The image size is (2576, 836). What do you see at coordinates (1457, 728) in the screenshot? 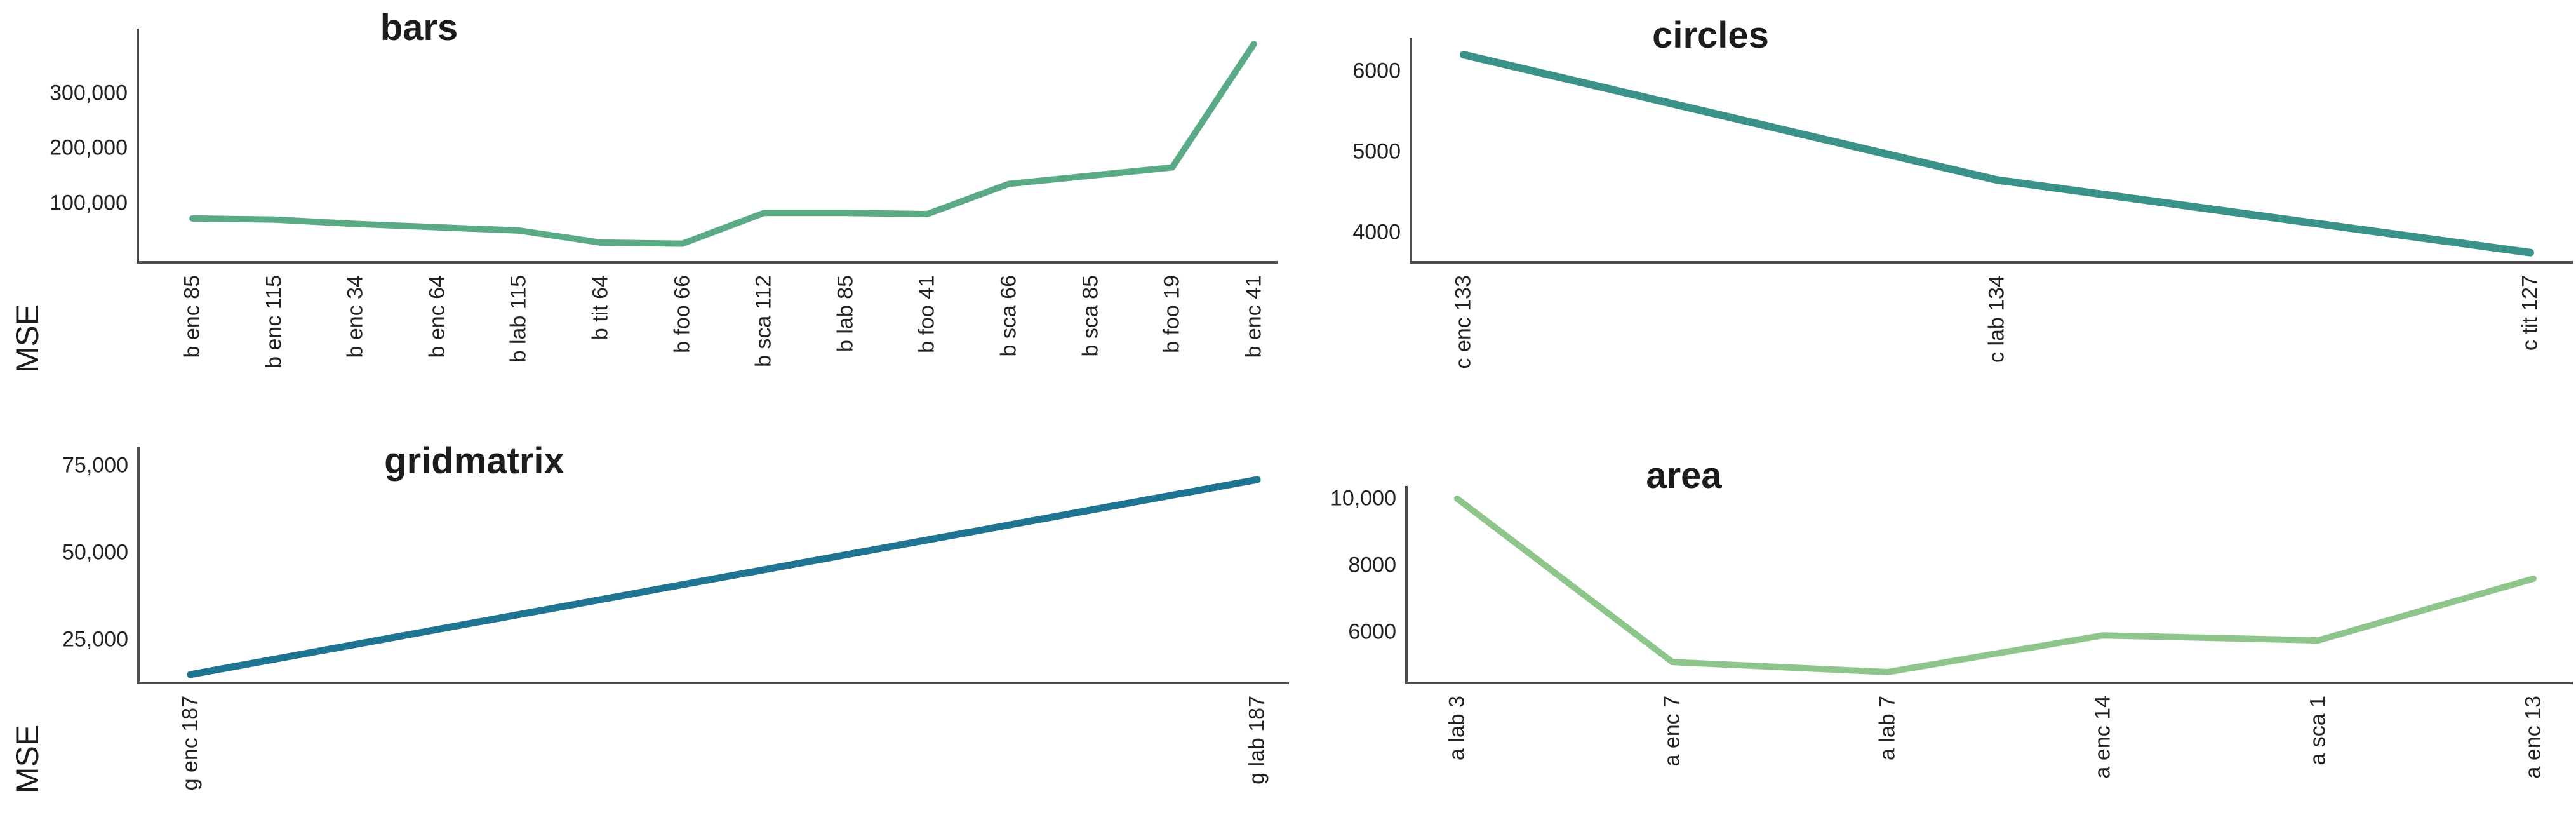
I see `x-tick-label: a lab 3` at bounding box center [1457, 728].